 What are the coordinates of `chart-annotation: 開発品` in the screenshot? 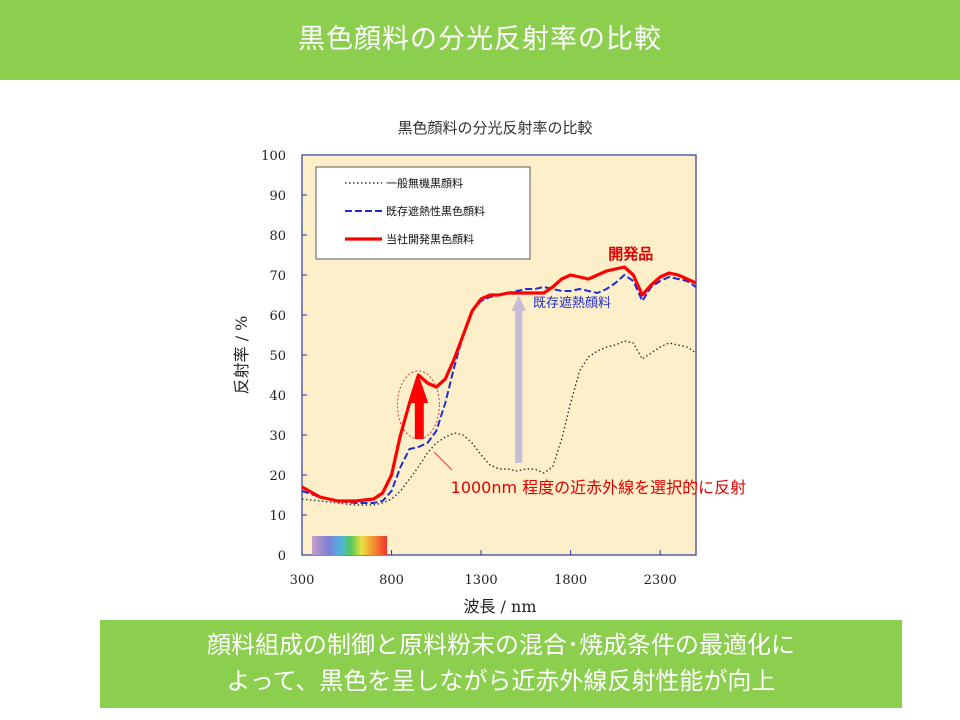 It's located at (630, 254).